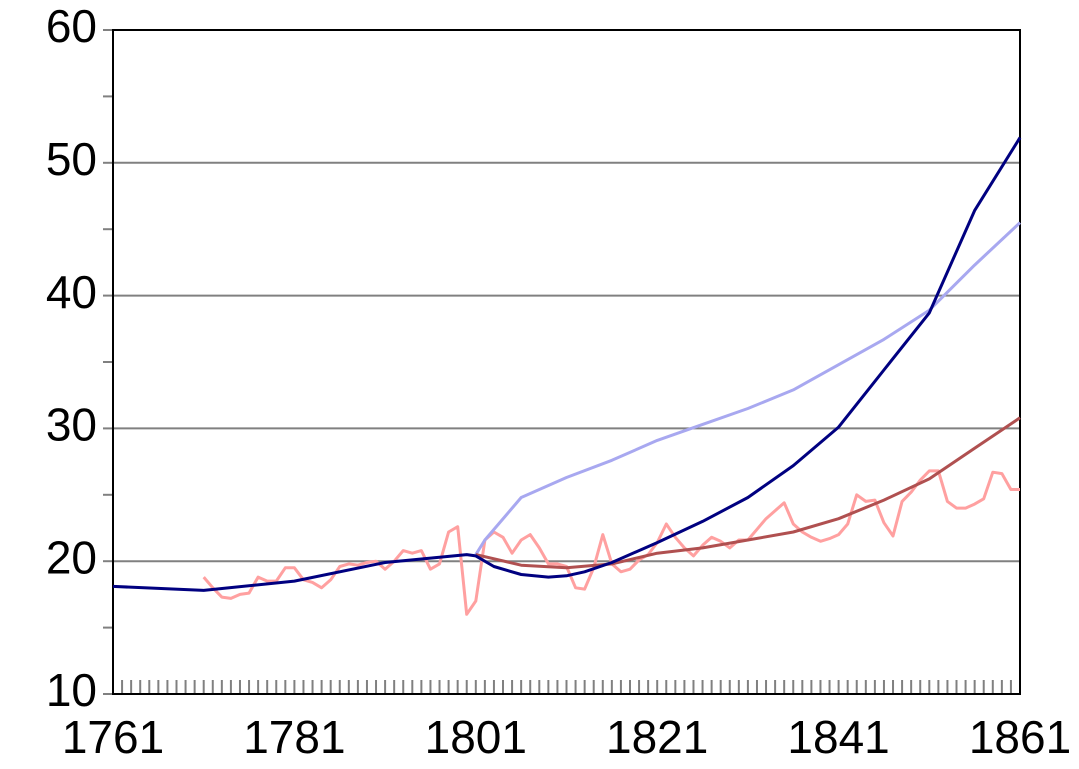  I want to click on y-tick-label: 60, so click(71, 26).